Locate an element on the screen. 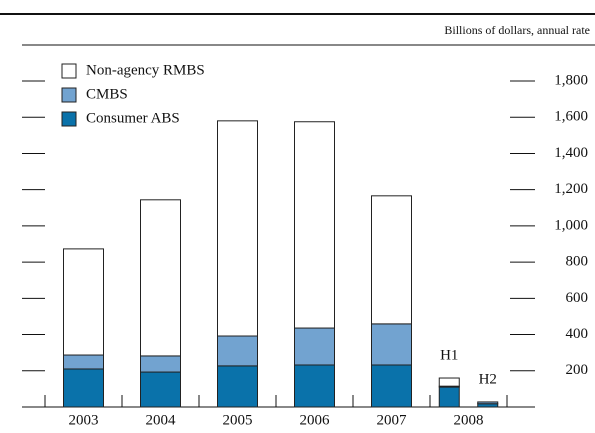 This screenshot has height=433, width=595. x-tick-label: 2003 is located at coordinates (84, 420).